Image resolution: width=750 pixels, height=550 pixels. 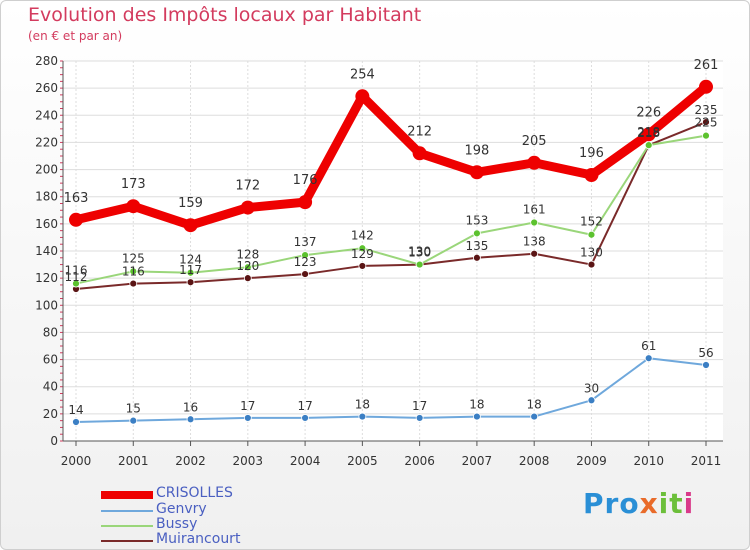 What do you see at coordinates (391, 390) in the screenshot?
I see `series-line-genvry` at bounding box center [391, 390].